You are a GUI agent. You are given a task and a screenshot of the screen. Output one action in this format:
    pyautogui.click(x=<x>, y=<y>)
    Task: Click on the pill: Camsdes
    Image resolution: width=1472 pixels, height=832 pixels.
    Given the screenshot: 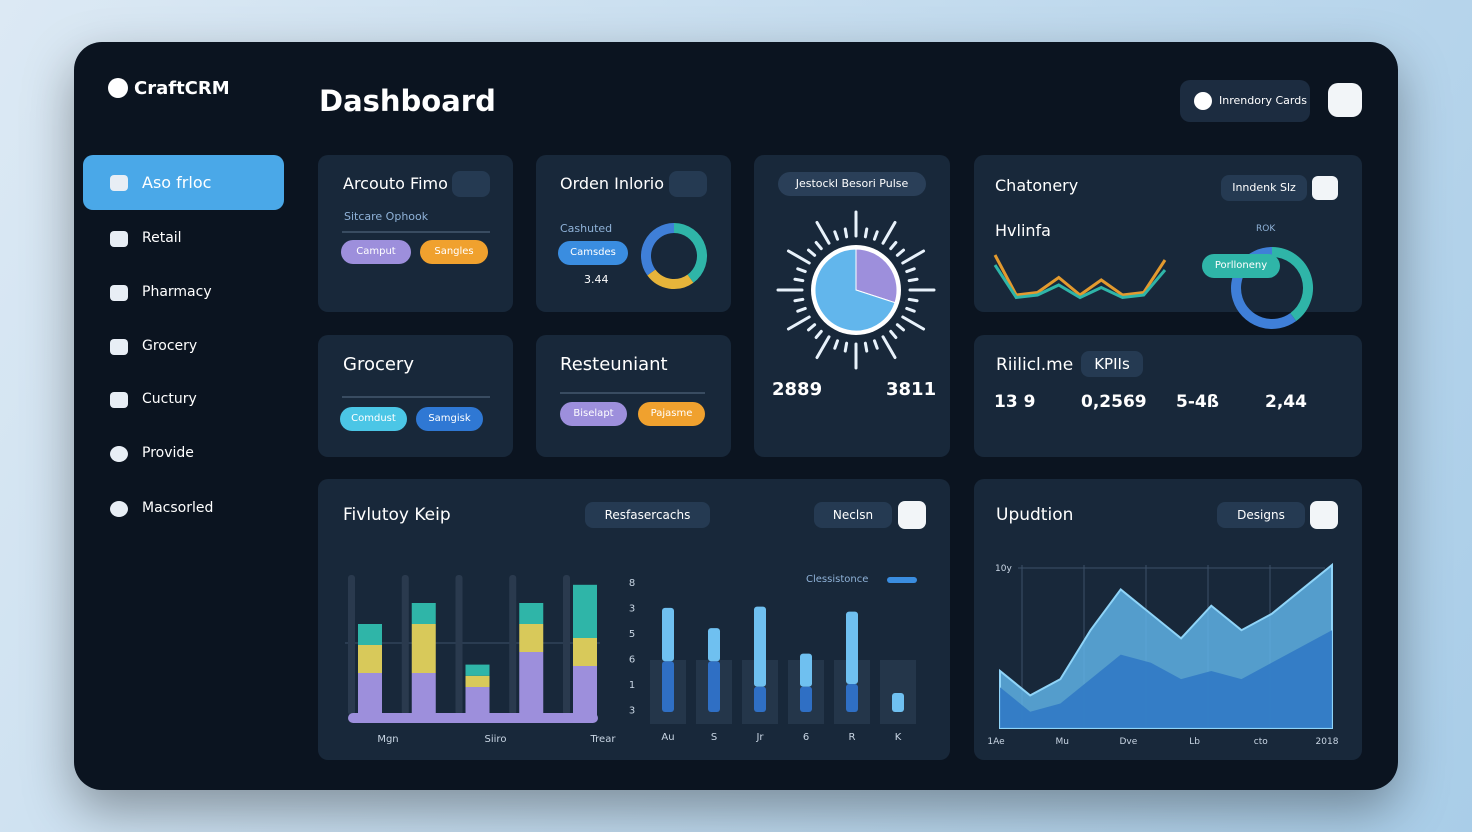 What is the action you would take?
    pyautogui.click(x=593, y=253)
    